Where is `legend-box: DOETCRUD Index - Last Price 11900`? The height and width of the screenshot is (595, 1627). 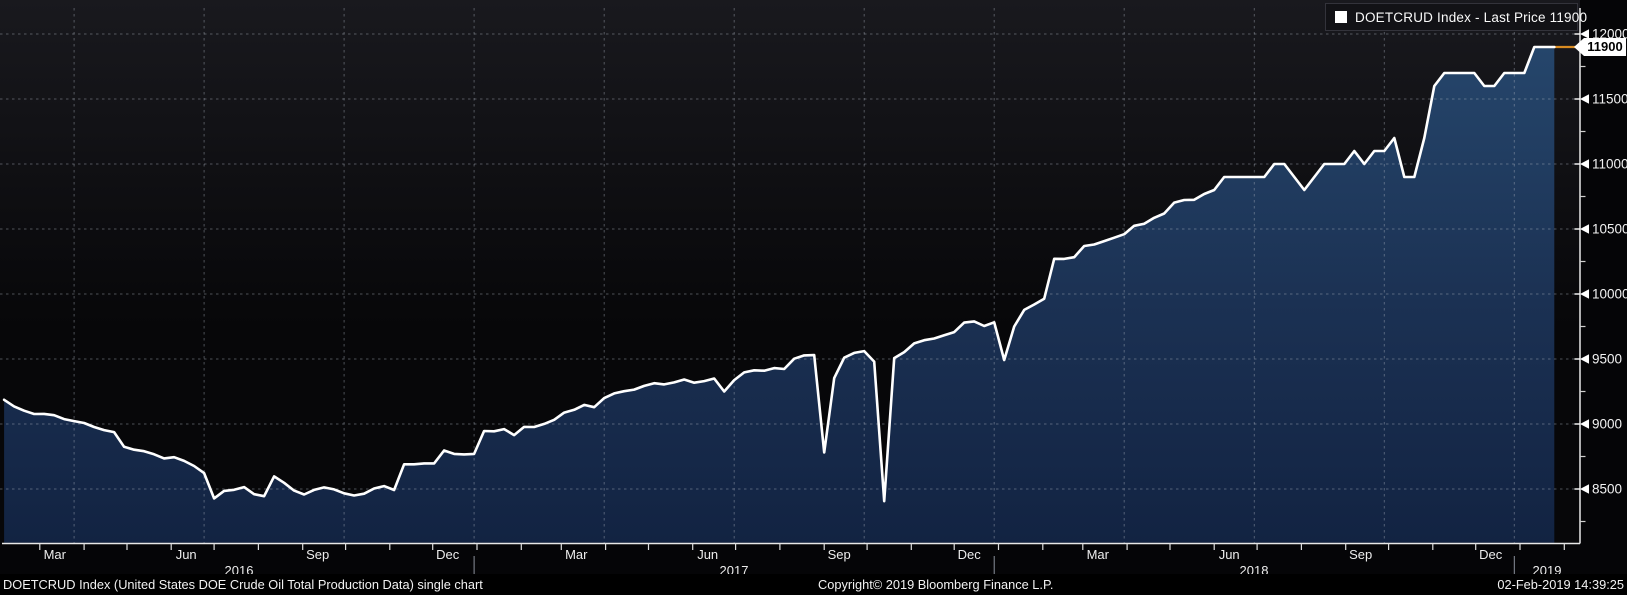
legend-box: DOETCRUD Index - Last Price 11900 is located at coordinates (1456, 17).